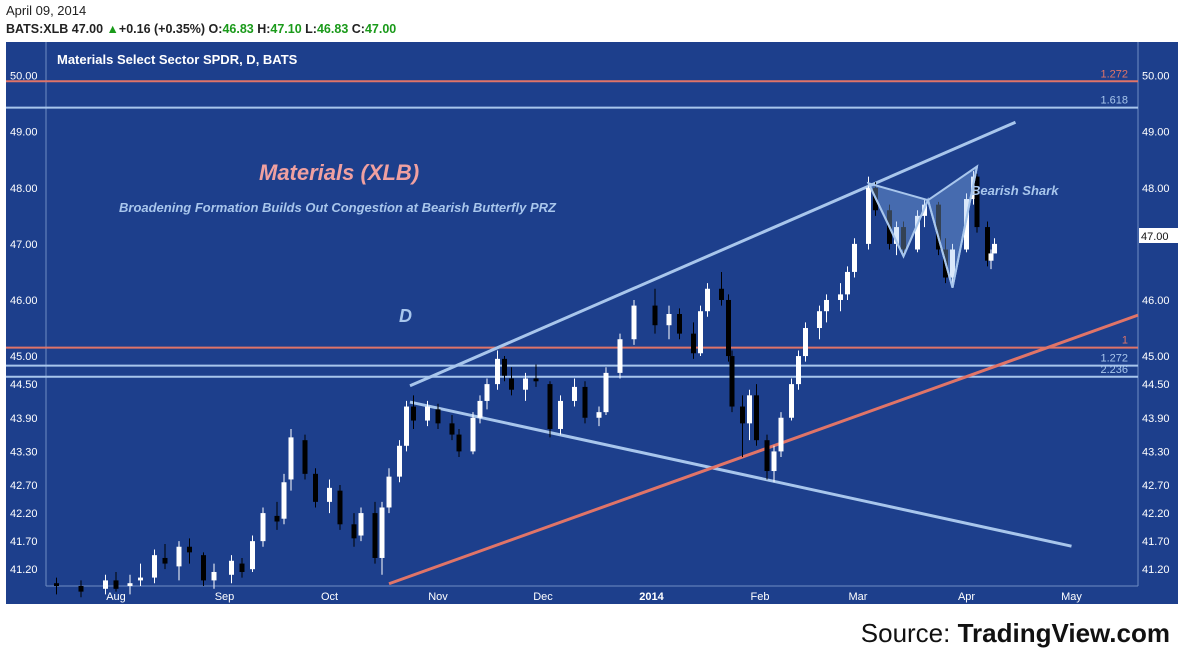 The width and height of the screenshot is (1184, 661). What do you see at coordinates (24, 301) in the screenshot?
I see `y-tick-left-4: 46.00` at bounding box center [24, 301].